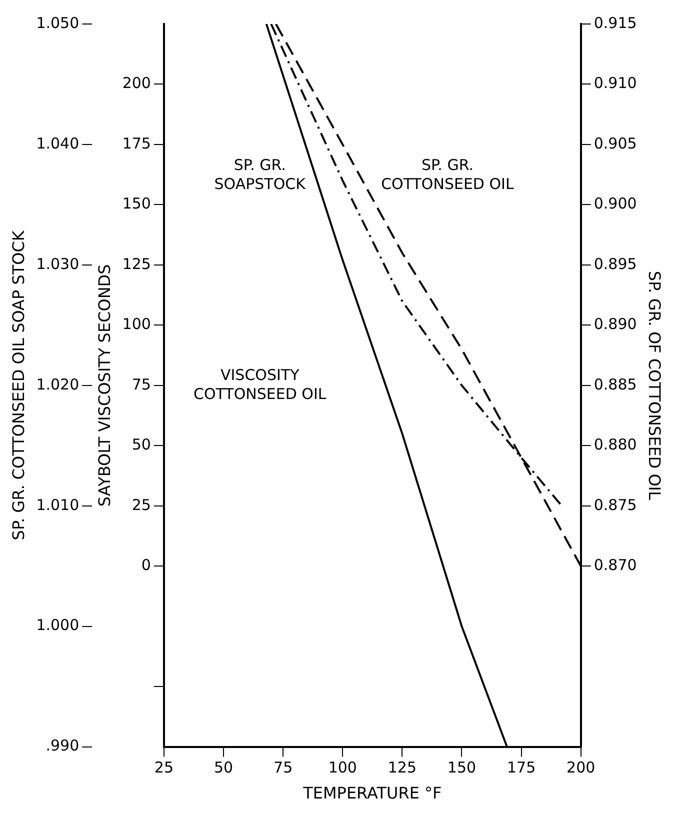 This screenshot has width=677, height=818. What do you see at coordinates (136, 83) in the screenshot?
I see `y-tick-label: 200` at bounding box center [136, 83].